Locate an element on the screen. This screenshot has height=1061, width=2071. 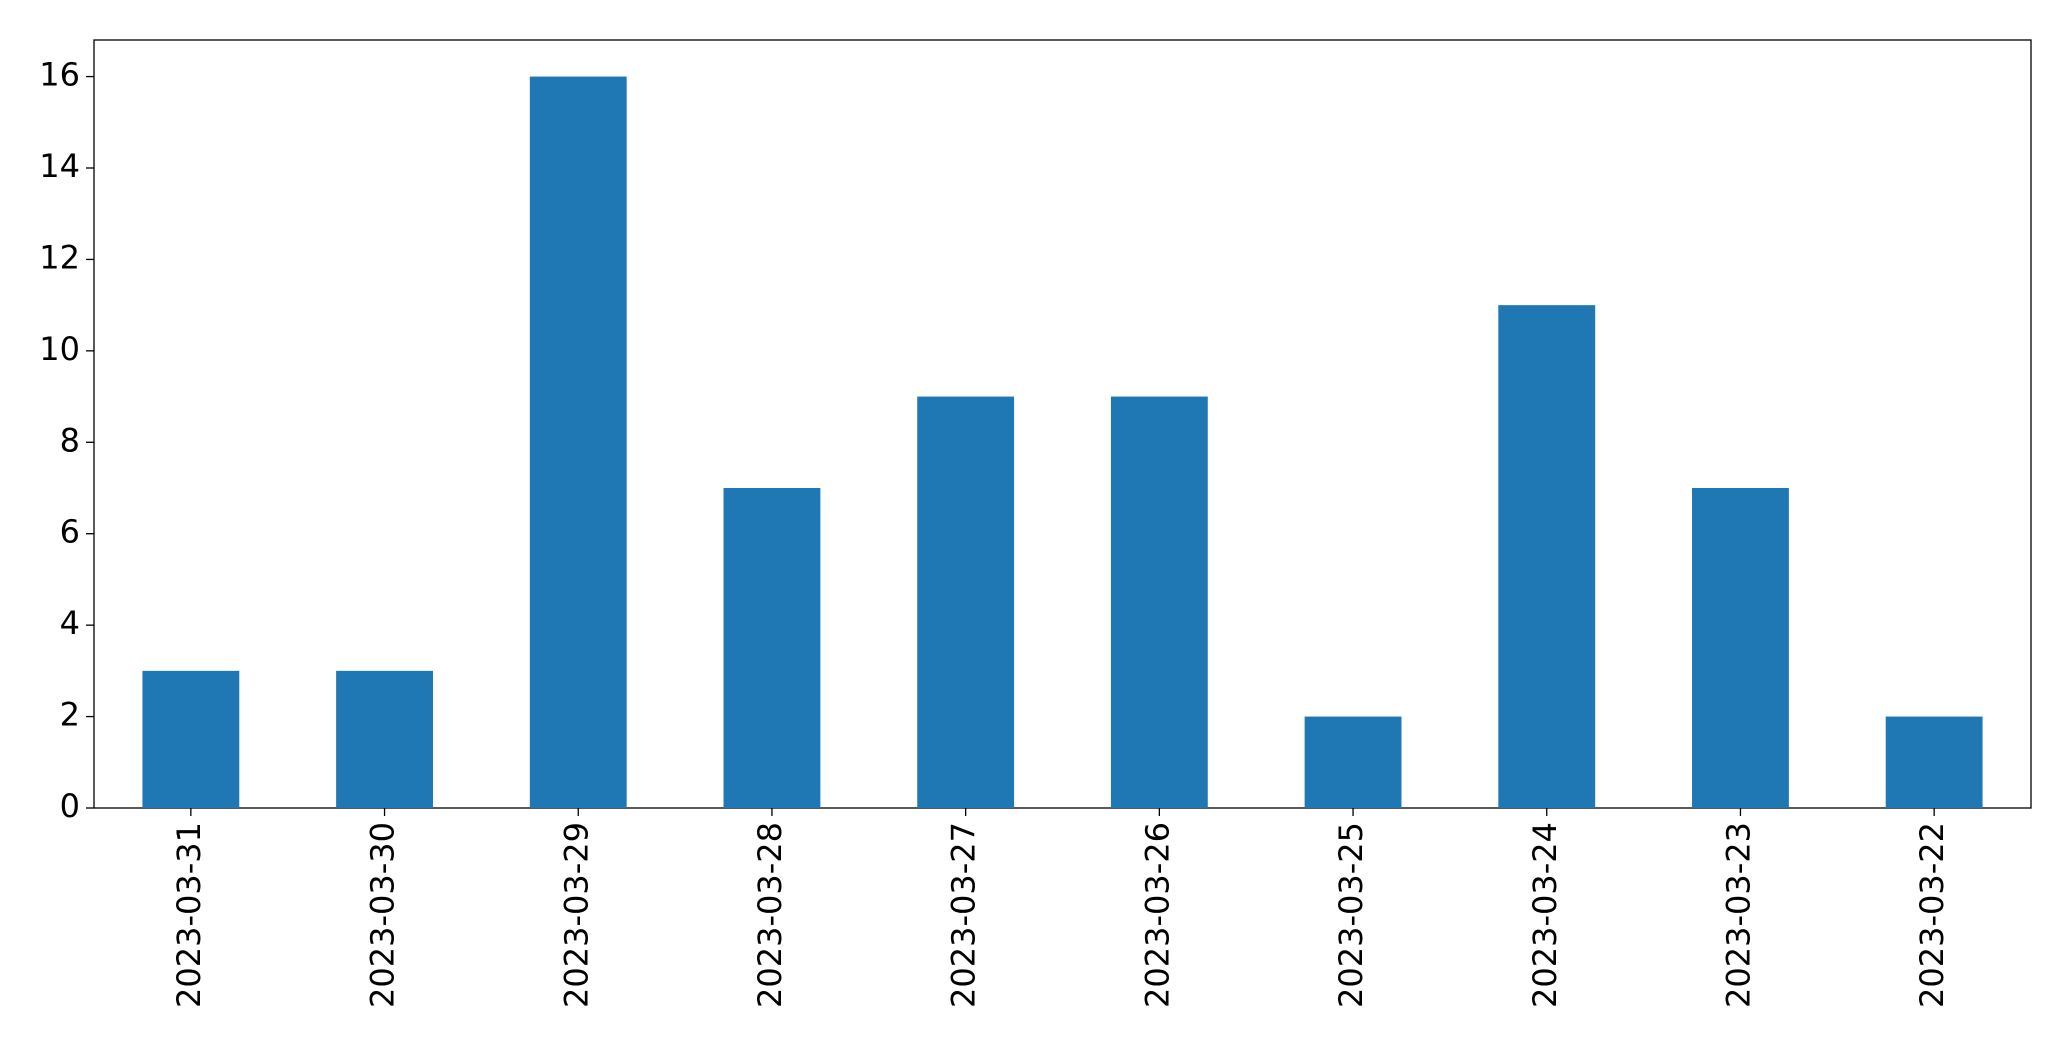
y-tick-label: 16 is located at coordinates (59, 75).